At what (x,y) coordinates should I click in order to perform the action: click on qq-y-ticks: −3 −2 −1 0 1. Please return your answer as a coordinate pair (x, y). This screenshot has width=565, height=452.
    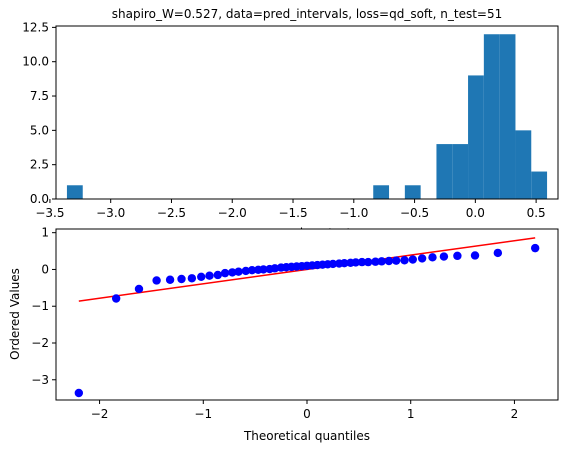
    Looking at the image, I should click on (43, 306).